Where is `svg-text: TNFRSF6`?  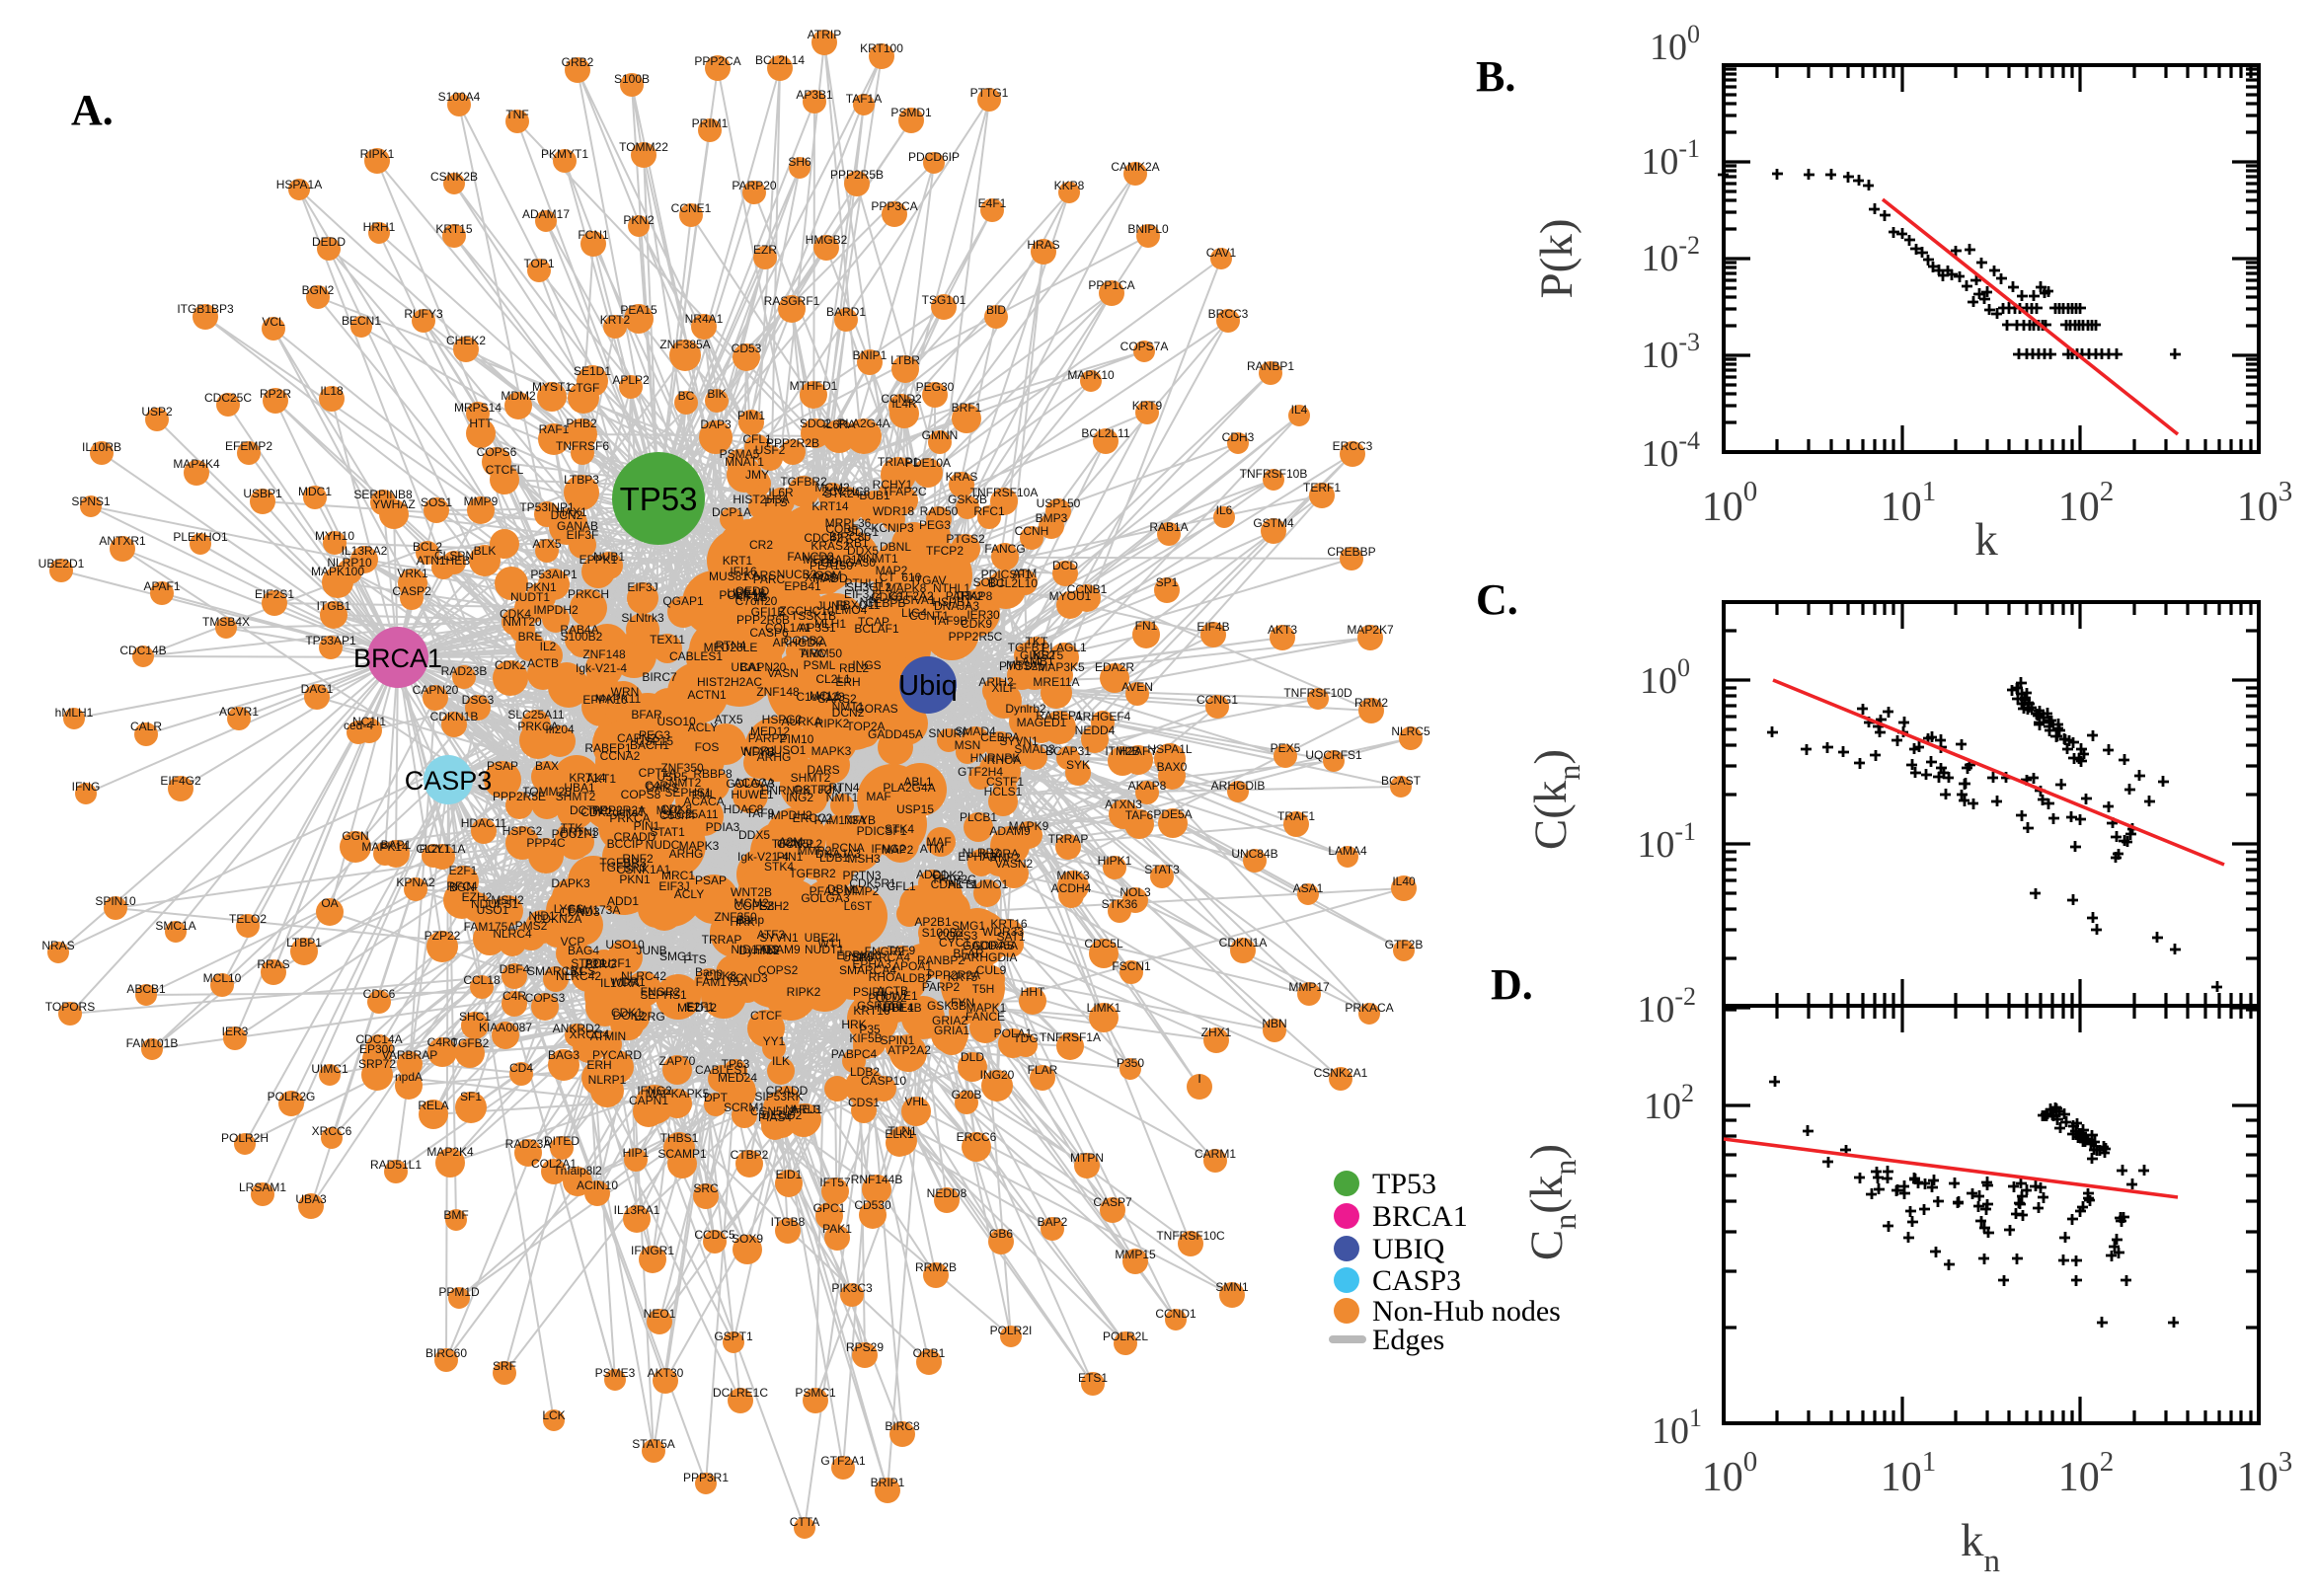 svg-text: TNFRSF6 is located at coordinates (582, 446).